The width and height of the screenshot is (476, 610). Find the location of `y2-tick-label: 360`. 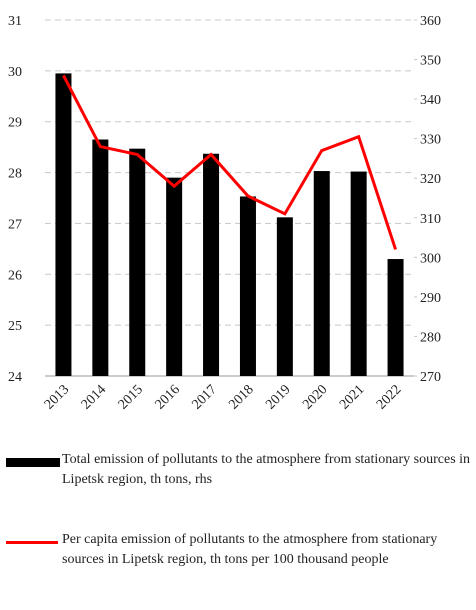

y2-tick-label: 360 is located at coordinates (430, 21).